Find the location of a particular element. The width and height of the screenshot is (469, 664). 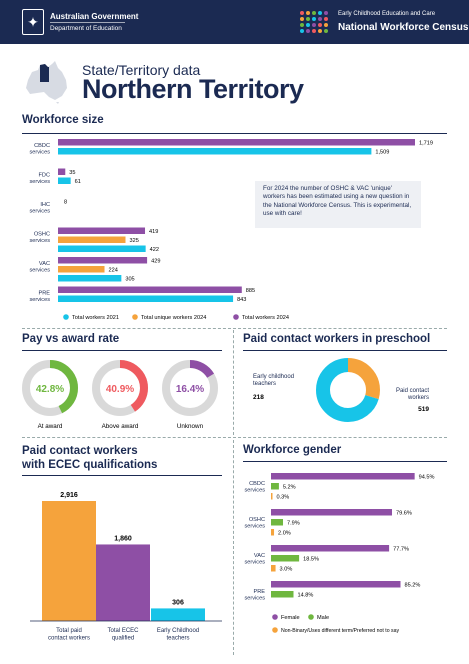

category-label: Total ECEC is located at coordinates (123, 631).